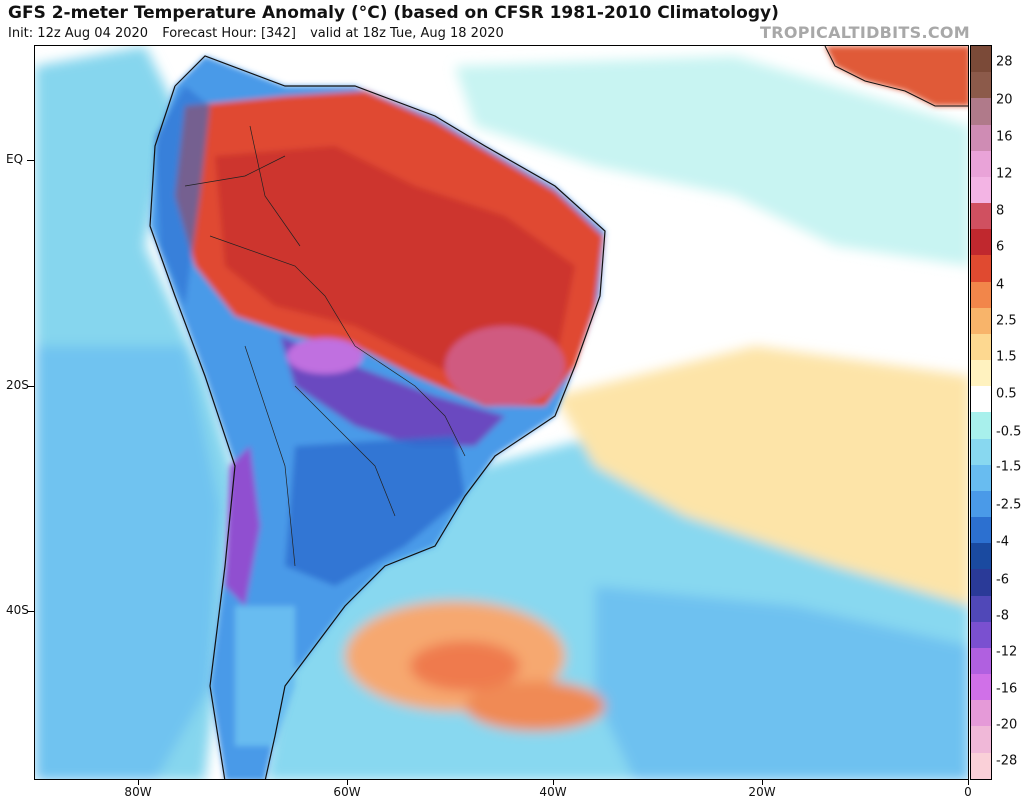 This screenshot has width=1024, height=800. Describe the element at coordinates (325, 356) in the screenshot. I see `bolivia-cold-core` at that location.